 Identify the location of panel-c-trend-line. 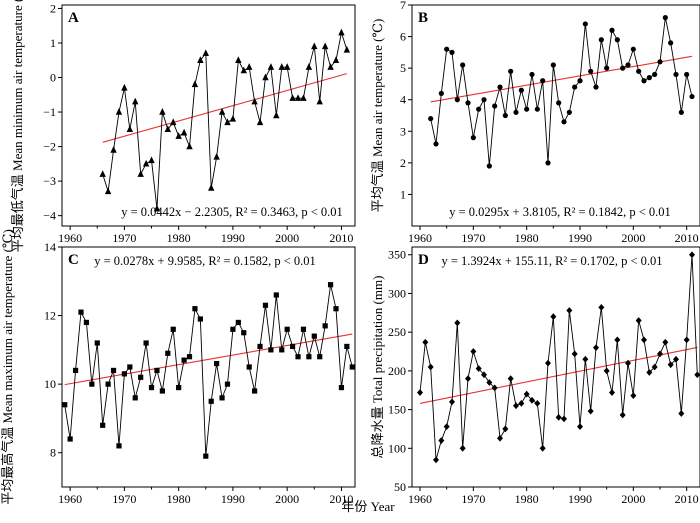
(208, 359).